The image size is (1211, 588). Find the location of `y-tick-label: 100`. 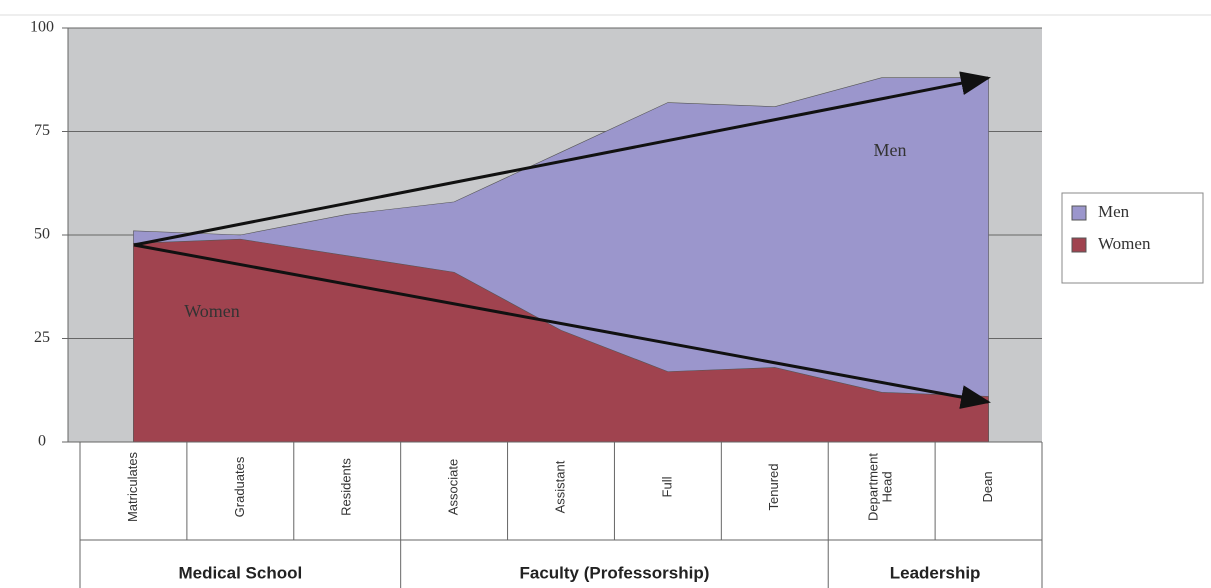

y-tick-label: 100 is located at coordinates (42, 27).